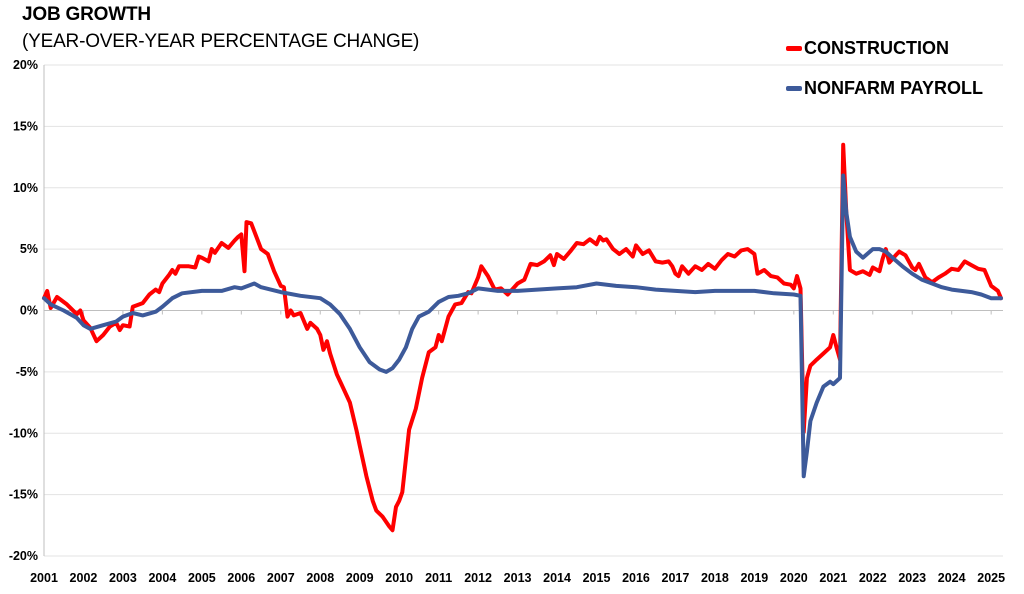  What do you see at coordinates (27, 372) in the screenshot?
I see `y-tick-label: -5%` at bounding box center [27, 372].